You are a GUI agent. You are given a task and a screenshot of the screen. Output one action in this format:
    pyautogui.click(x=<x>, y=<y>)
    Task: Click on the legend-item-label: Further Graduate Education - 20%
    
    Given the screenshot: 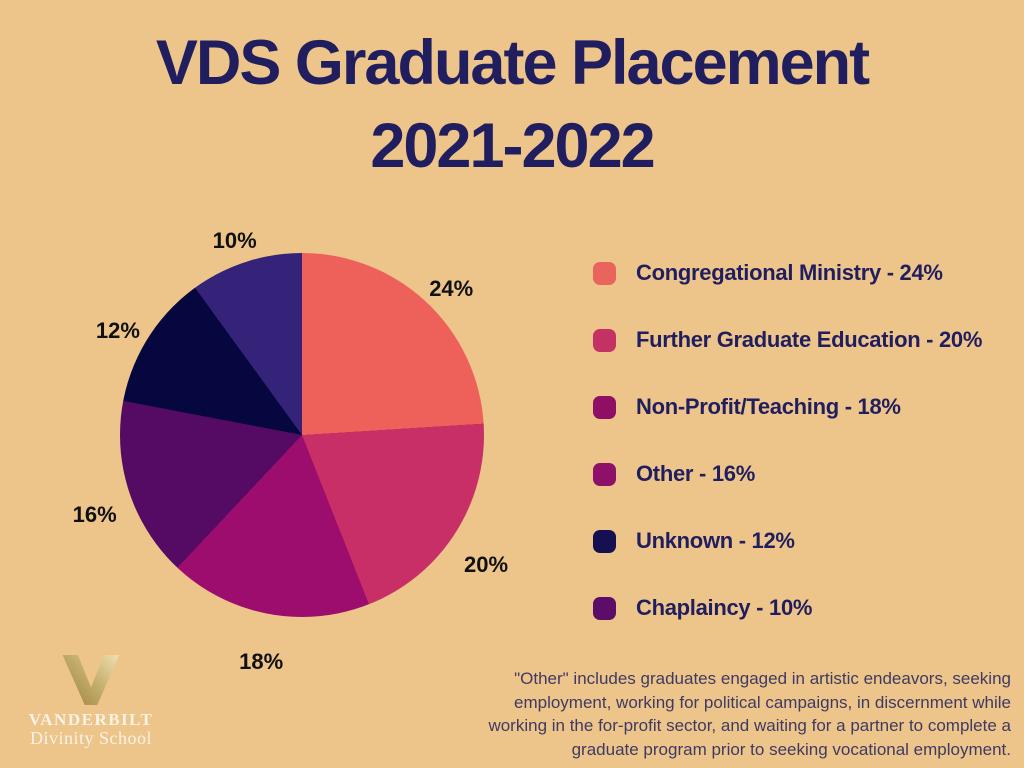 What is the action you would take?
    pyautogui.click(x=809, y=339)
    